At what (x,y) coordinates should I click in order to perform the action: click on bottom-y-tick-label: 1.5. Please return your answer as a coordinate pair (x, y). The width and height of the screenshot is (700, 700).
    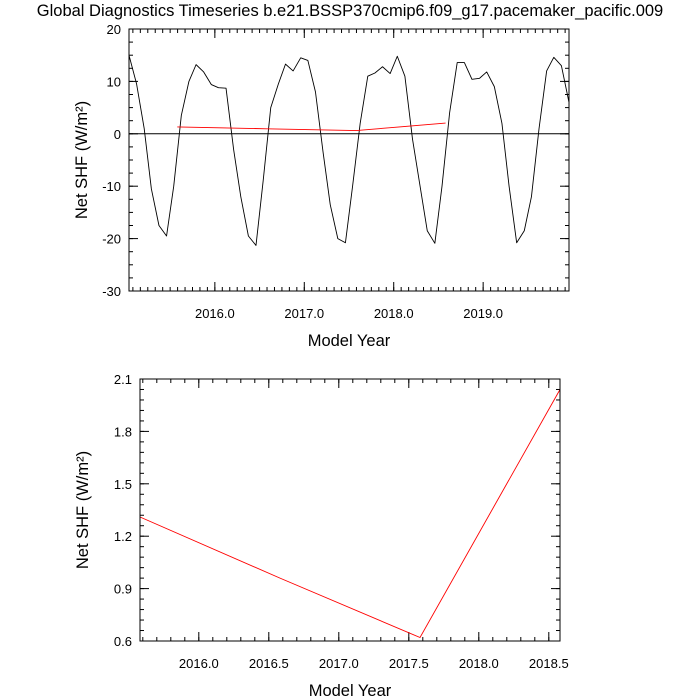
    Looking at the image, I should click on (123, 484).